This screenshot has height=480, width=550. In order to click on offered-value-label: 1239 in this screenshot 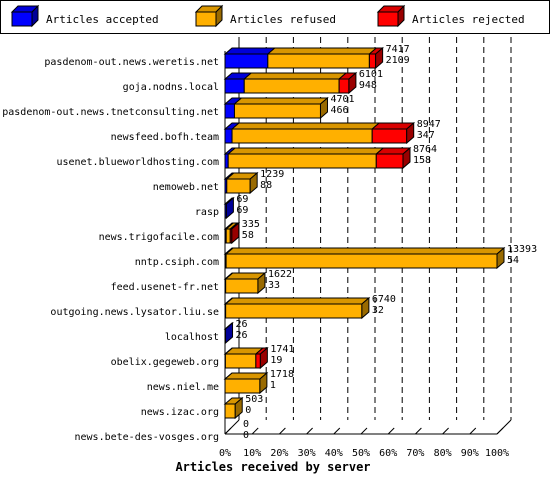, I will do `click(272, 174)`.